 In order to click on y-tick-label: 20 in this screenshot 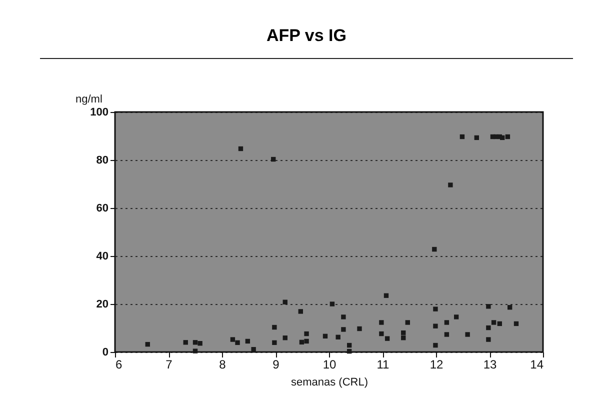, I will do `click(102, 304)`.